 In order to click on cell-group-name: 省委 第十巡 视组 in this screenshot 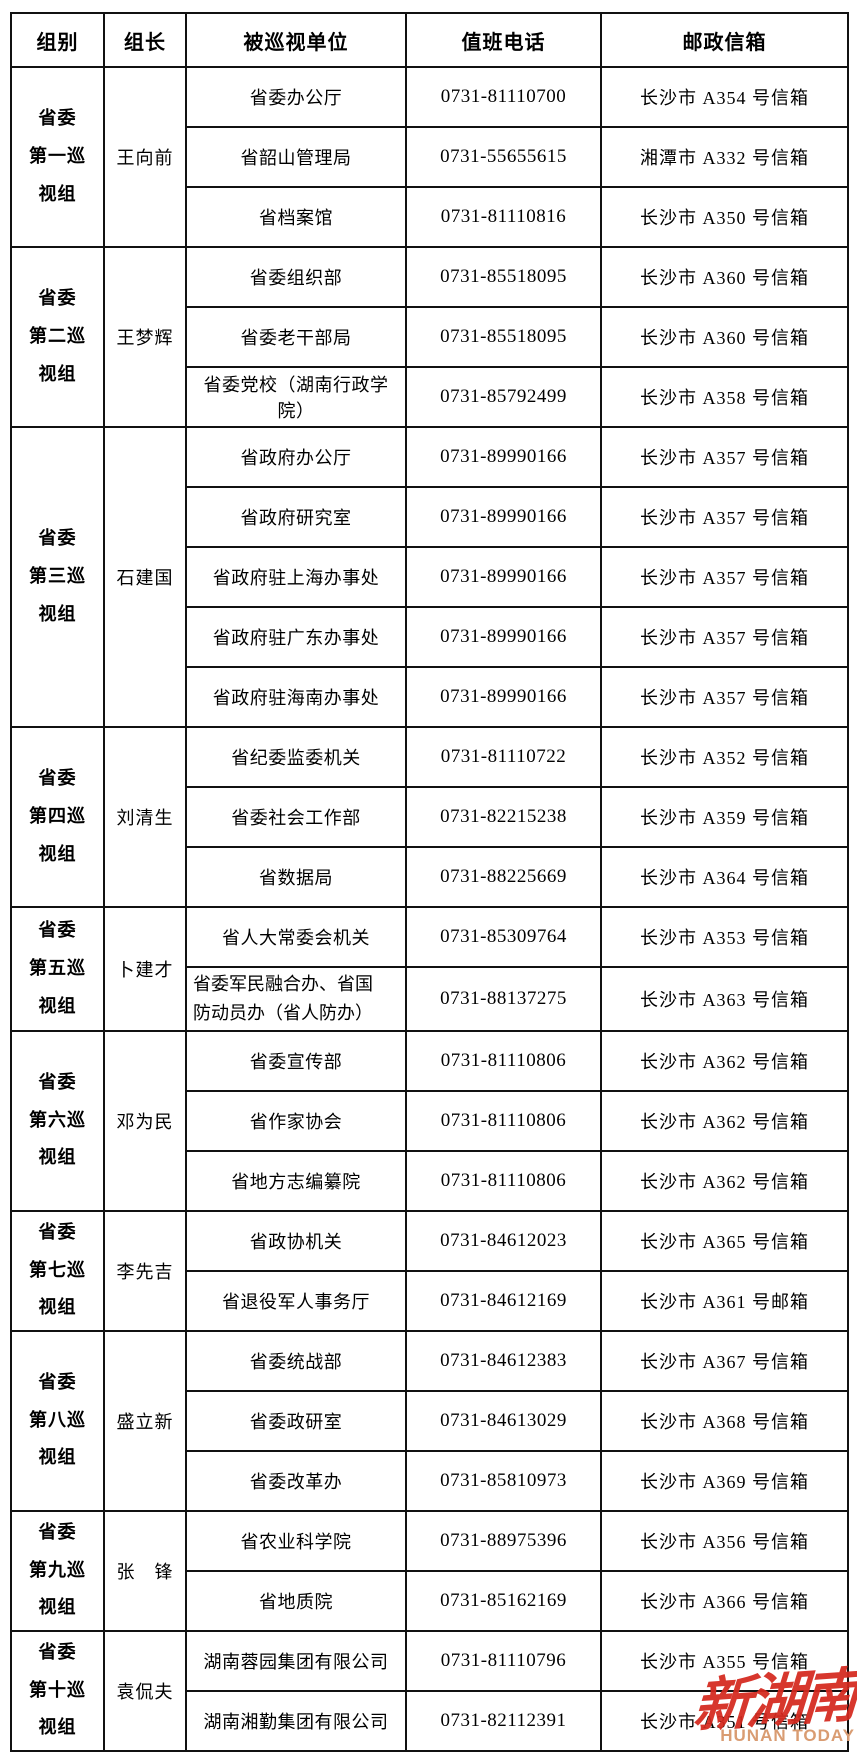, I will do `click(57, 1690)`.